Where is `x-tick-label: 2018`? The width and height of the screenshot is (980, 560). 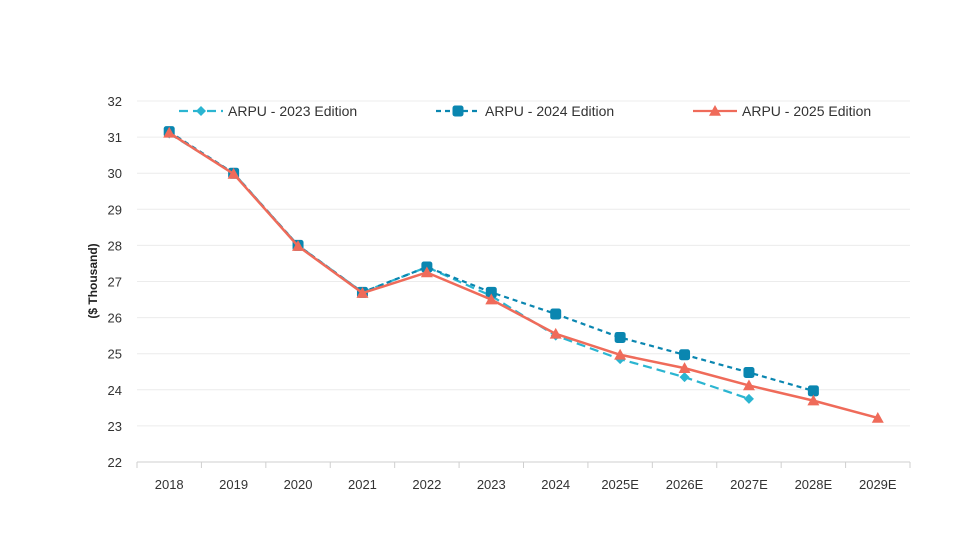
x-tick-label: 2018 is located at coordinates (169, 484).